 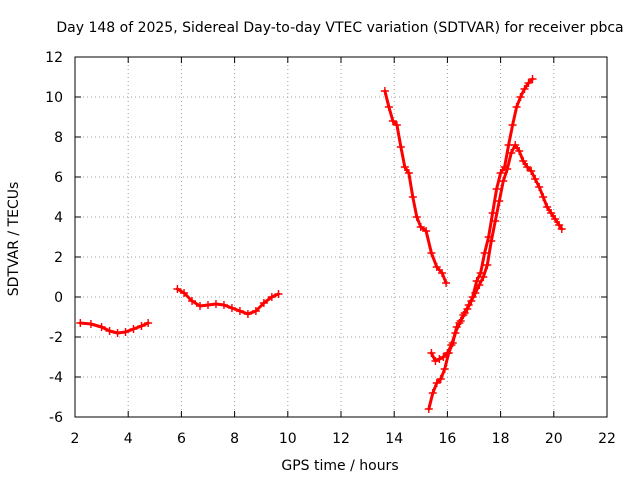 What do you see at coordinates (56, 338) in the screenshot?
I see `y-tick-label: -2` at bounding box center [56, 338].